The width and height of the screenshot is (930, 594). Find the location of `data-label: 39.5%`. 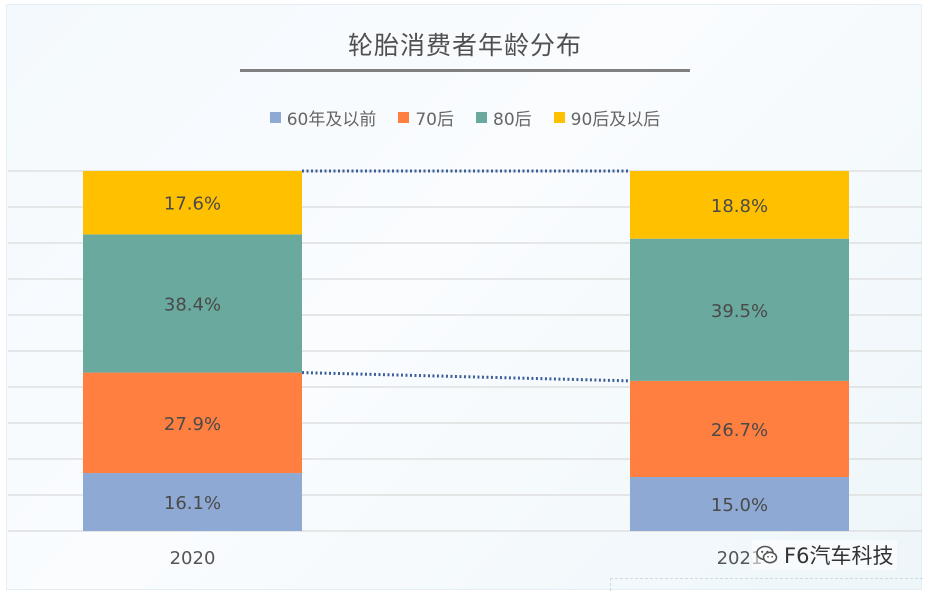

data-label: 39.5% is located at coordinates (739, 311).